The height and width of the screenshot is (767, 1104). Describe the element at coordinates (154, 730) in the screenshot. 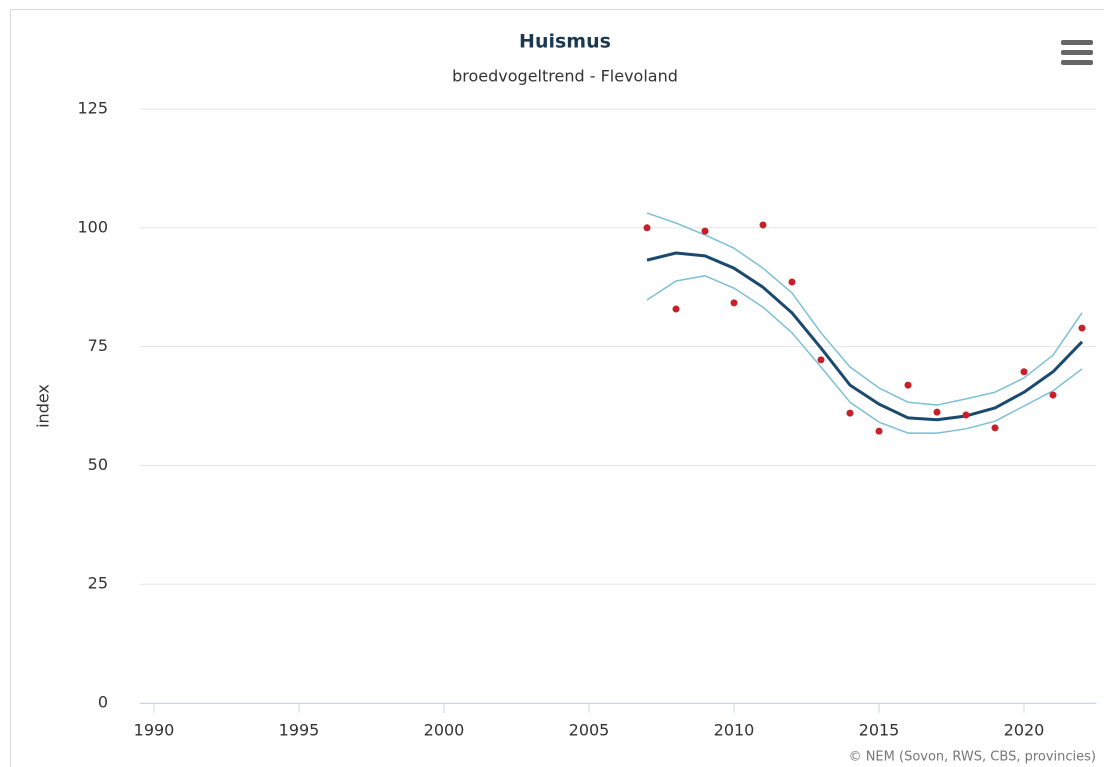

I see `x-tick-label: 1990` at that location.